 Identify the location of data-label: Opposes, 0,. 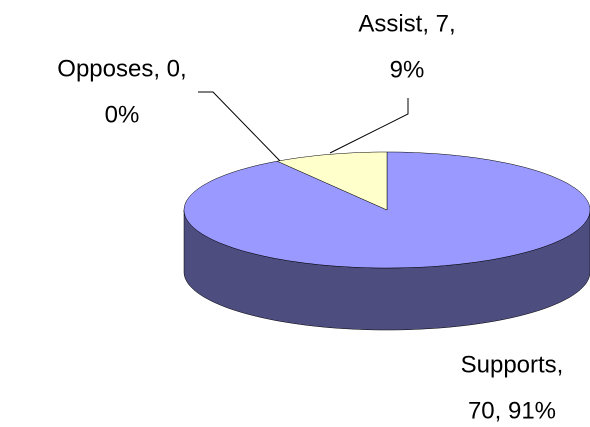
(121, 68).